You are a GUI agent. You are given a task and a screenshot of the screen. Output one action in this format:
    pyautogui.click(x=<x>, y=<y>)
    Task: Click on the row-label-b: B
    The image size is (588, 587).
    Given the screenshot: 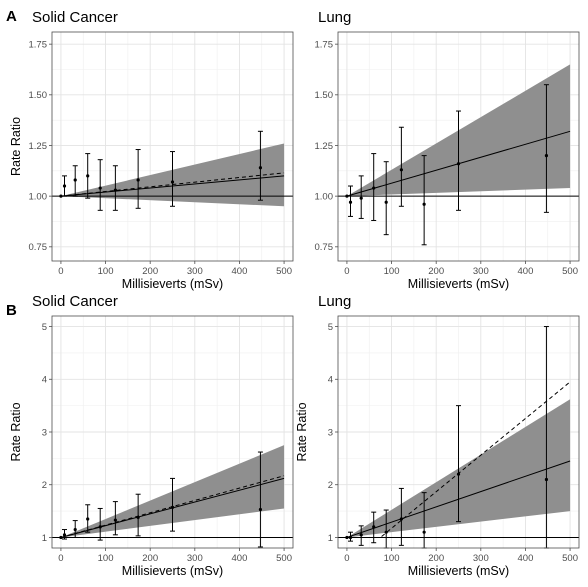 What is the action you would take?
    pyautogui.click(x=11, y=310)
    